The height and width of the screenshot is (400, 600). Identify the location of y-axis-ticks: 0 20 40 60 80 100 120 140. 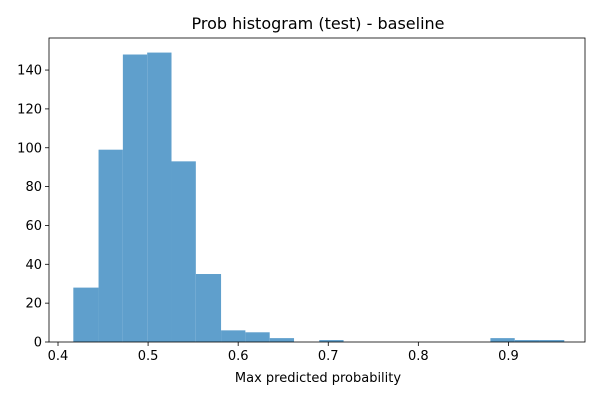
(33, 207).